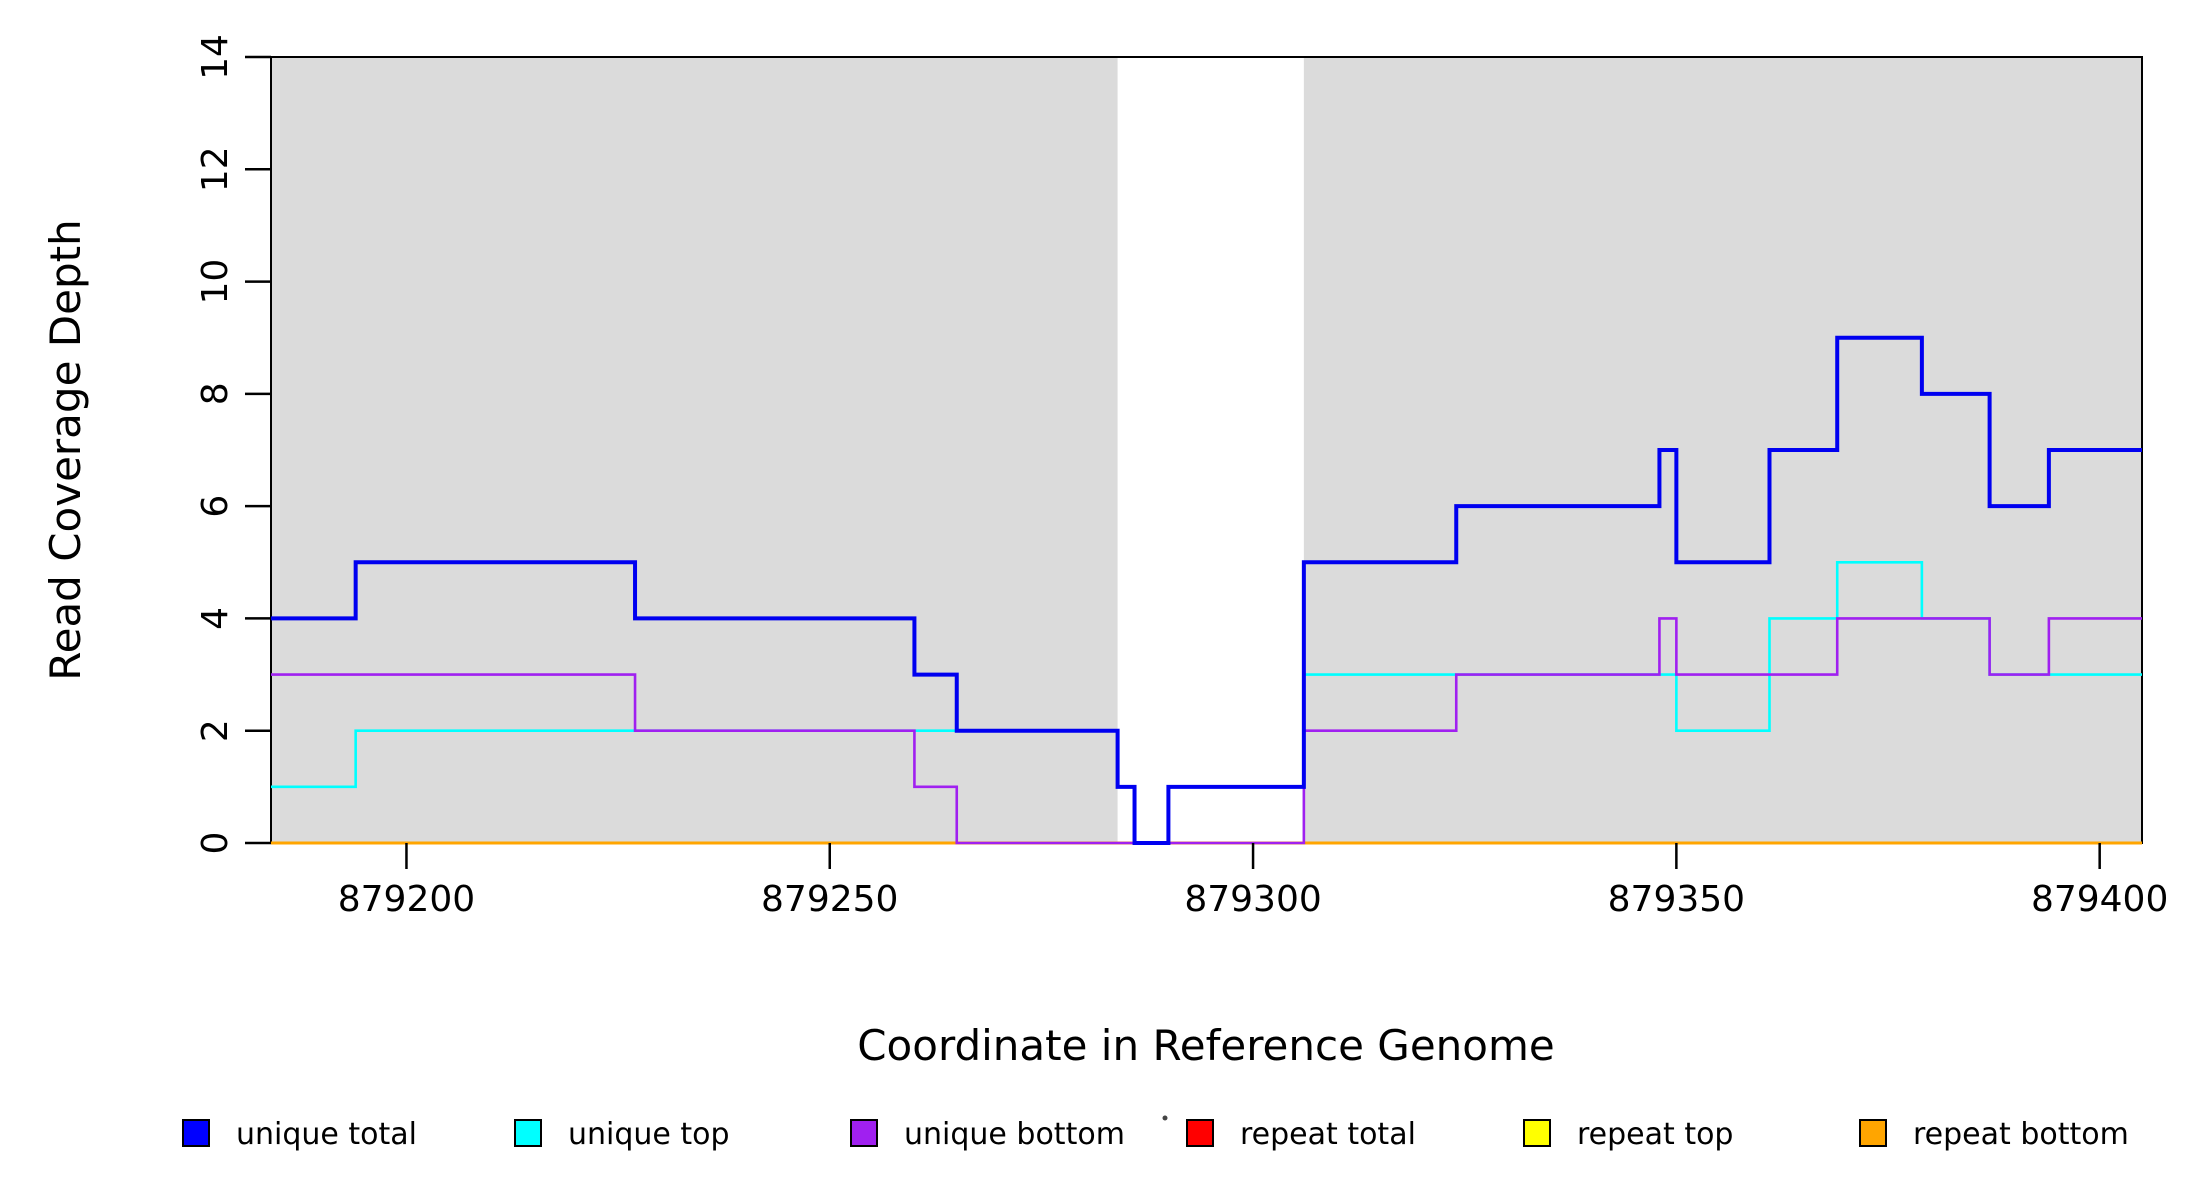 This screenshot has width=2200, height=1200. I want to click on x-tick-label: 879300, so click(1252, 899).